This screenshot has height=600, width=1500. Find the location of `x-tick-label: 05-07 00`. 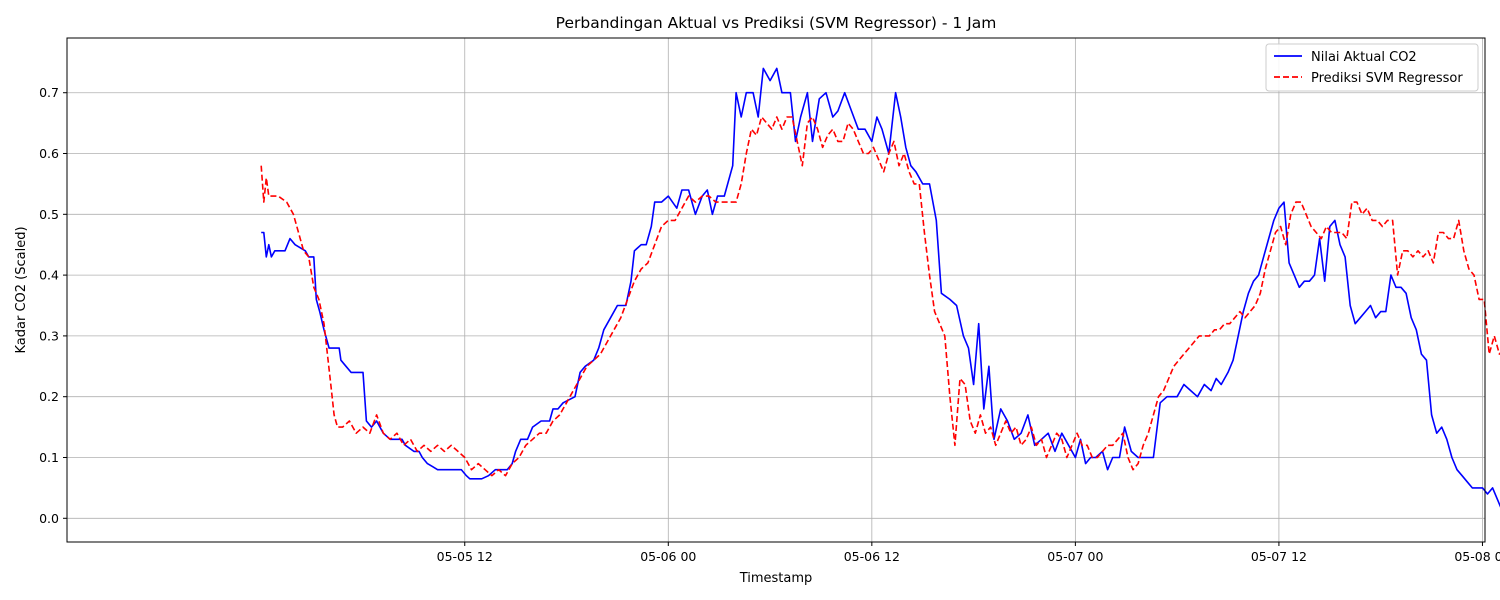

x-tick-label: 05-07 00 is located at coordinates (1075, 556).